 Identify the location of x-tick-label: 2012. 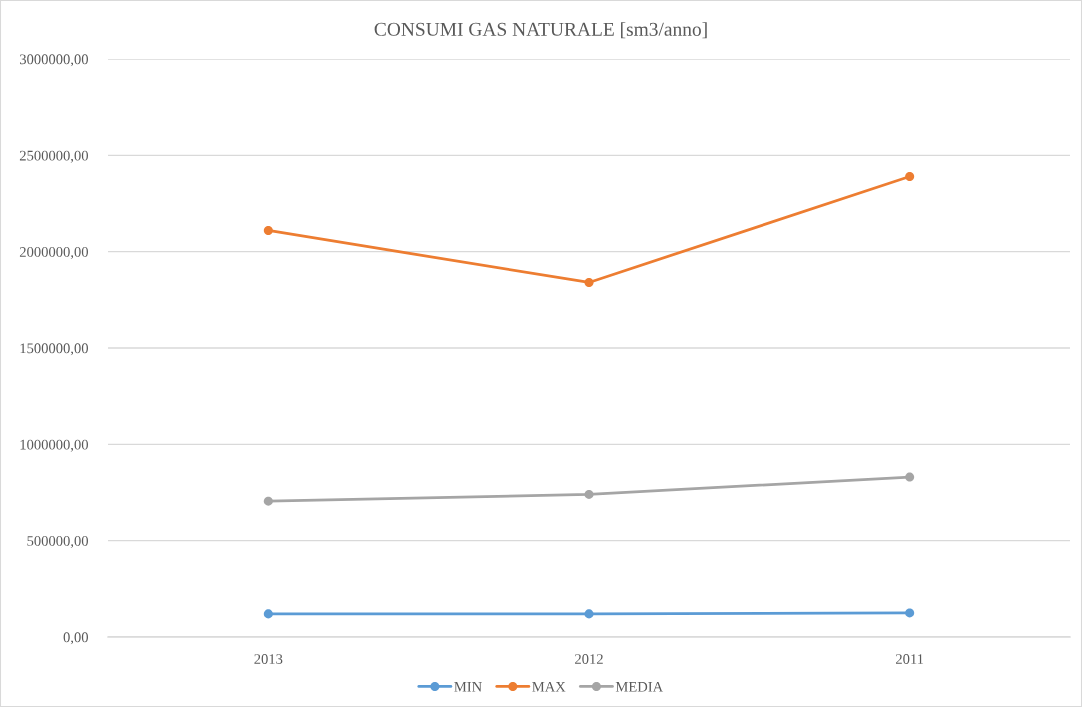
(589, 659).